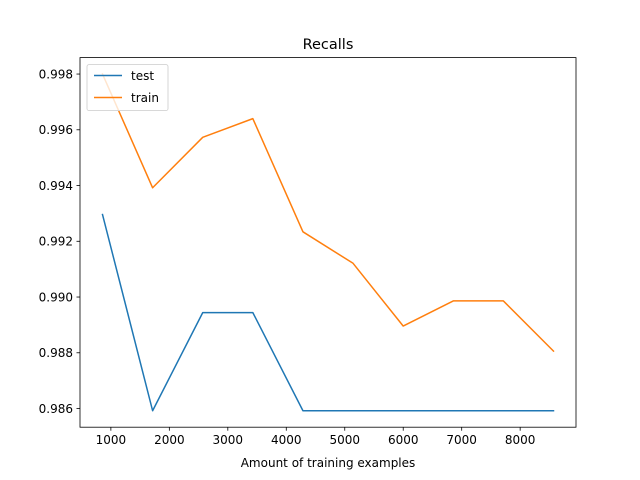  What do you see at coordinates (328, 463) in the screenshot?
I see `x-axis-label: Amount of training examples` at bounding box center [328, 463].